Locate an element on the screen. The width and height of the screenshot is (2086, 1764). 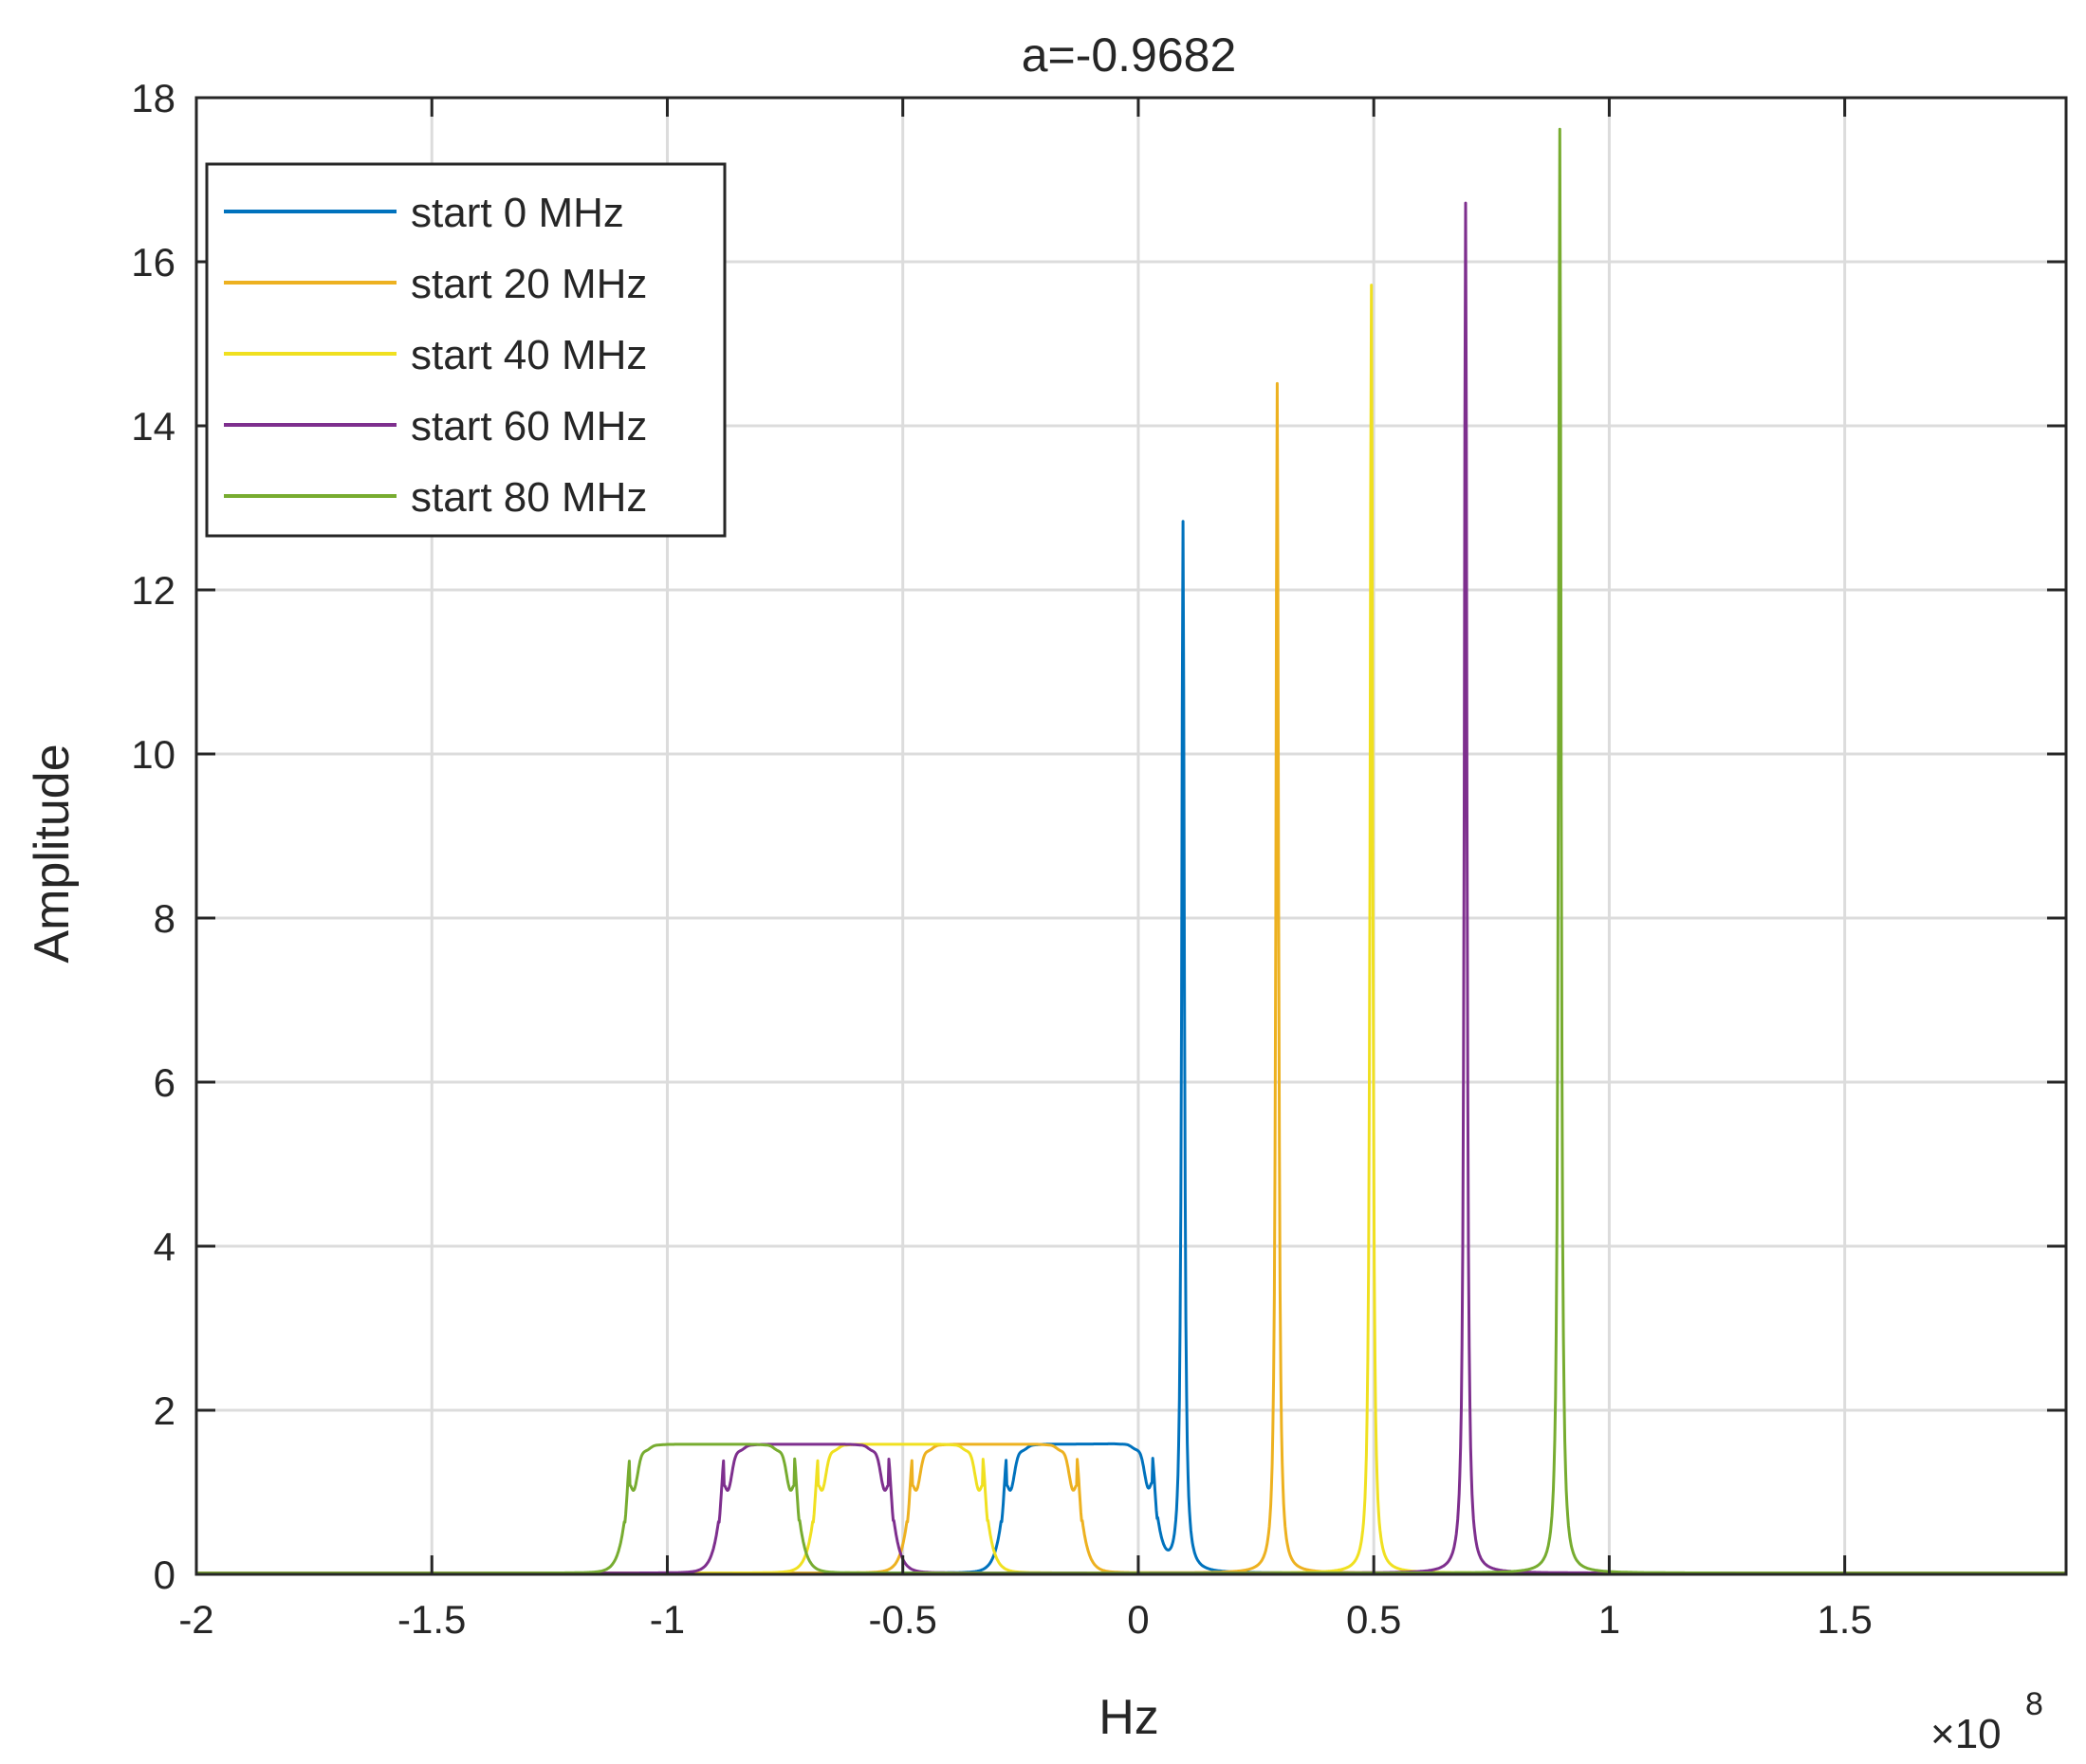
x-tick-label: -2 is located at coordinates (195, 1620).